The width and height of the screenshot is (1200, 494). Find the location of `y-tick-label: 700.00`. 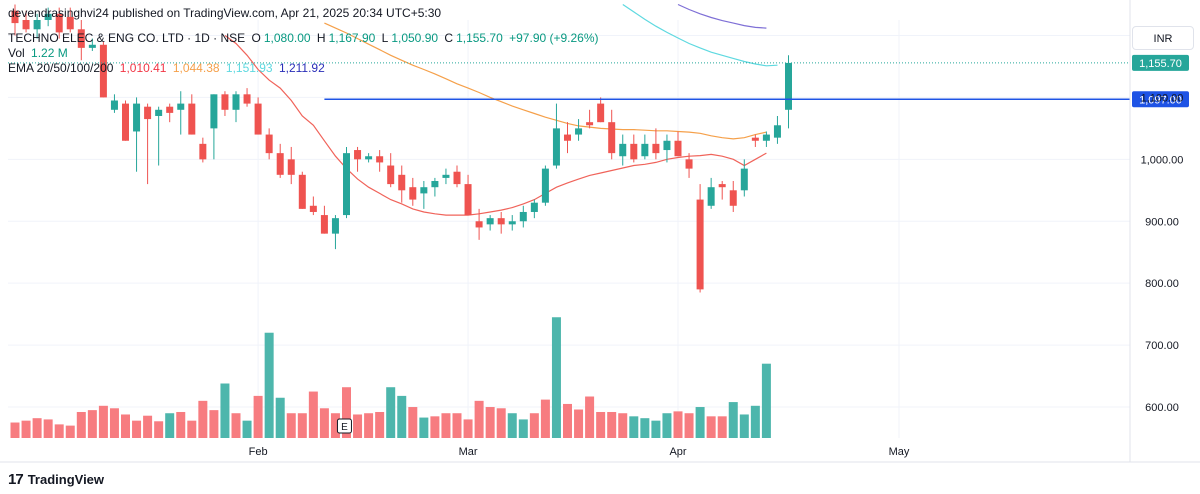

y-tick-label: 700.00 is located at coordinates (1162, 346).